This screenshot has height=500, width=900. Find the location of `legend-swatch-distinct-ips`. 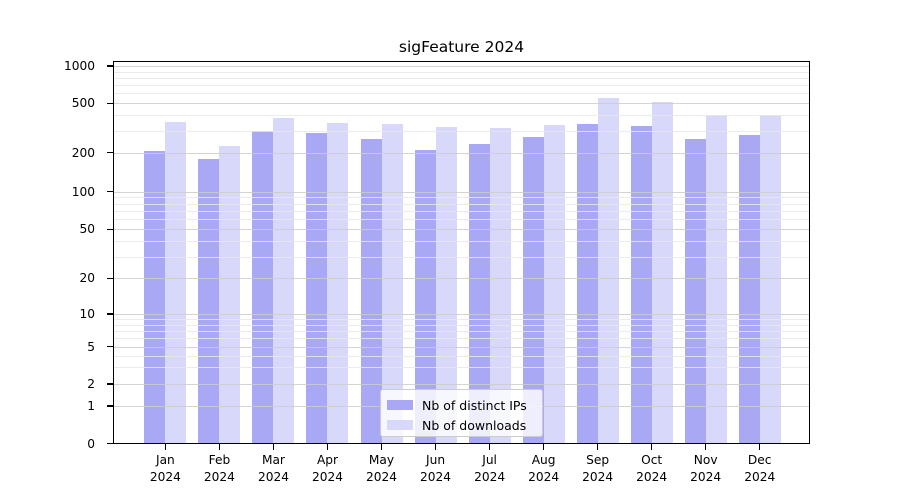

legend-swatch-distinct-ips is located at coordinates (400, 405).